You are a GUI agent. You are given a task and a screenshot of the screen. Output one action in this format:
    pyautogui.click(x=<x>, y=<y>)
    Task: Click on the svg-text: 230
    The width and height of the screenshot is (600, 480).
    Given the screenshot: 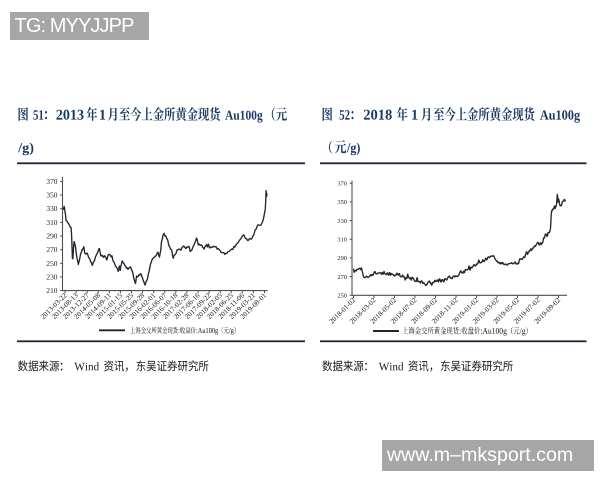 What is the action you would take?
    pyautogui.click(x=51, y=276)
    